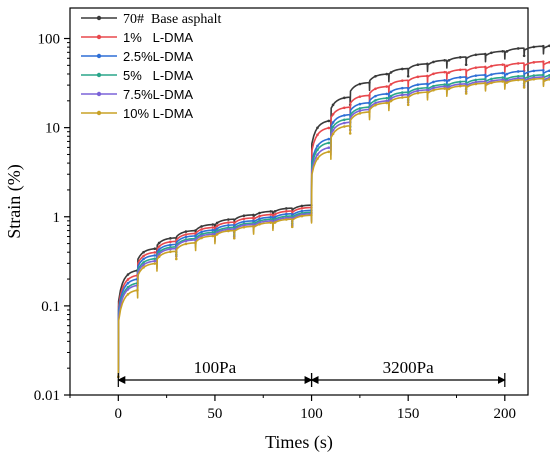 The height and width of the screenshot is (457, 550). Describe the element at coordinates (311, 372) in the screenshot. I see `stress-annotations: 100Pa 3200Pa` at that location.